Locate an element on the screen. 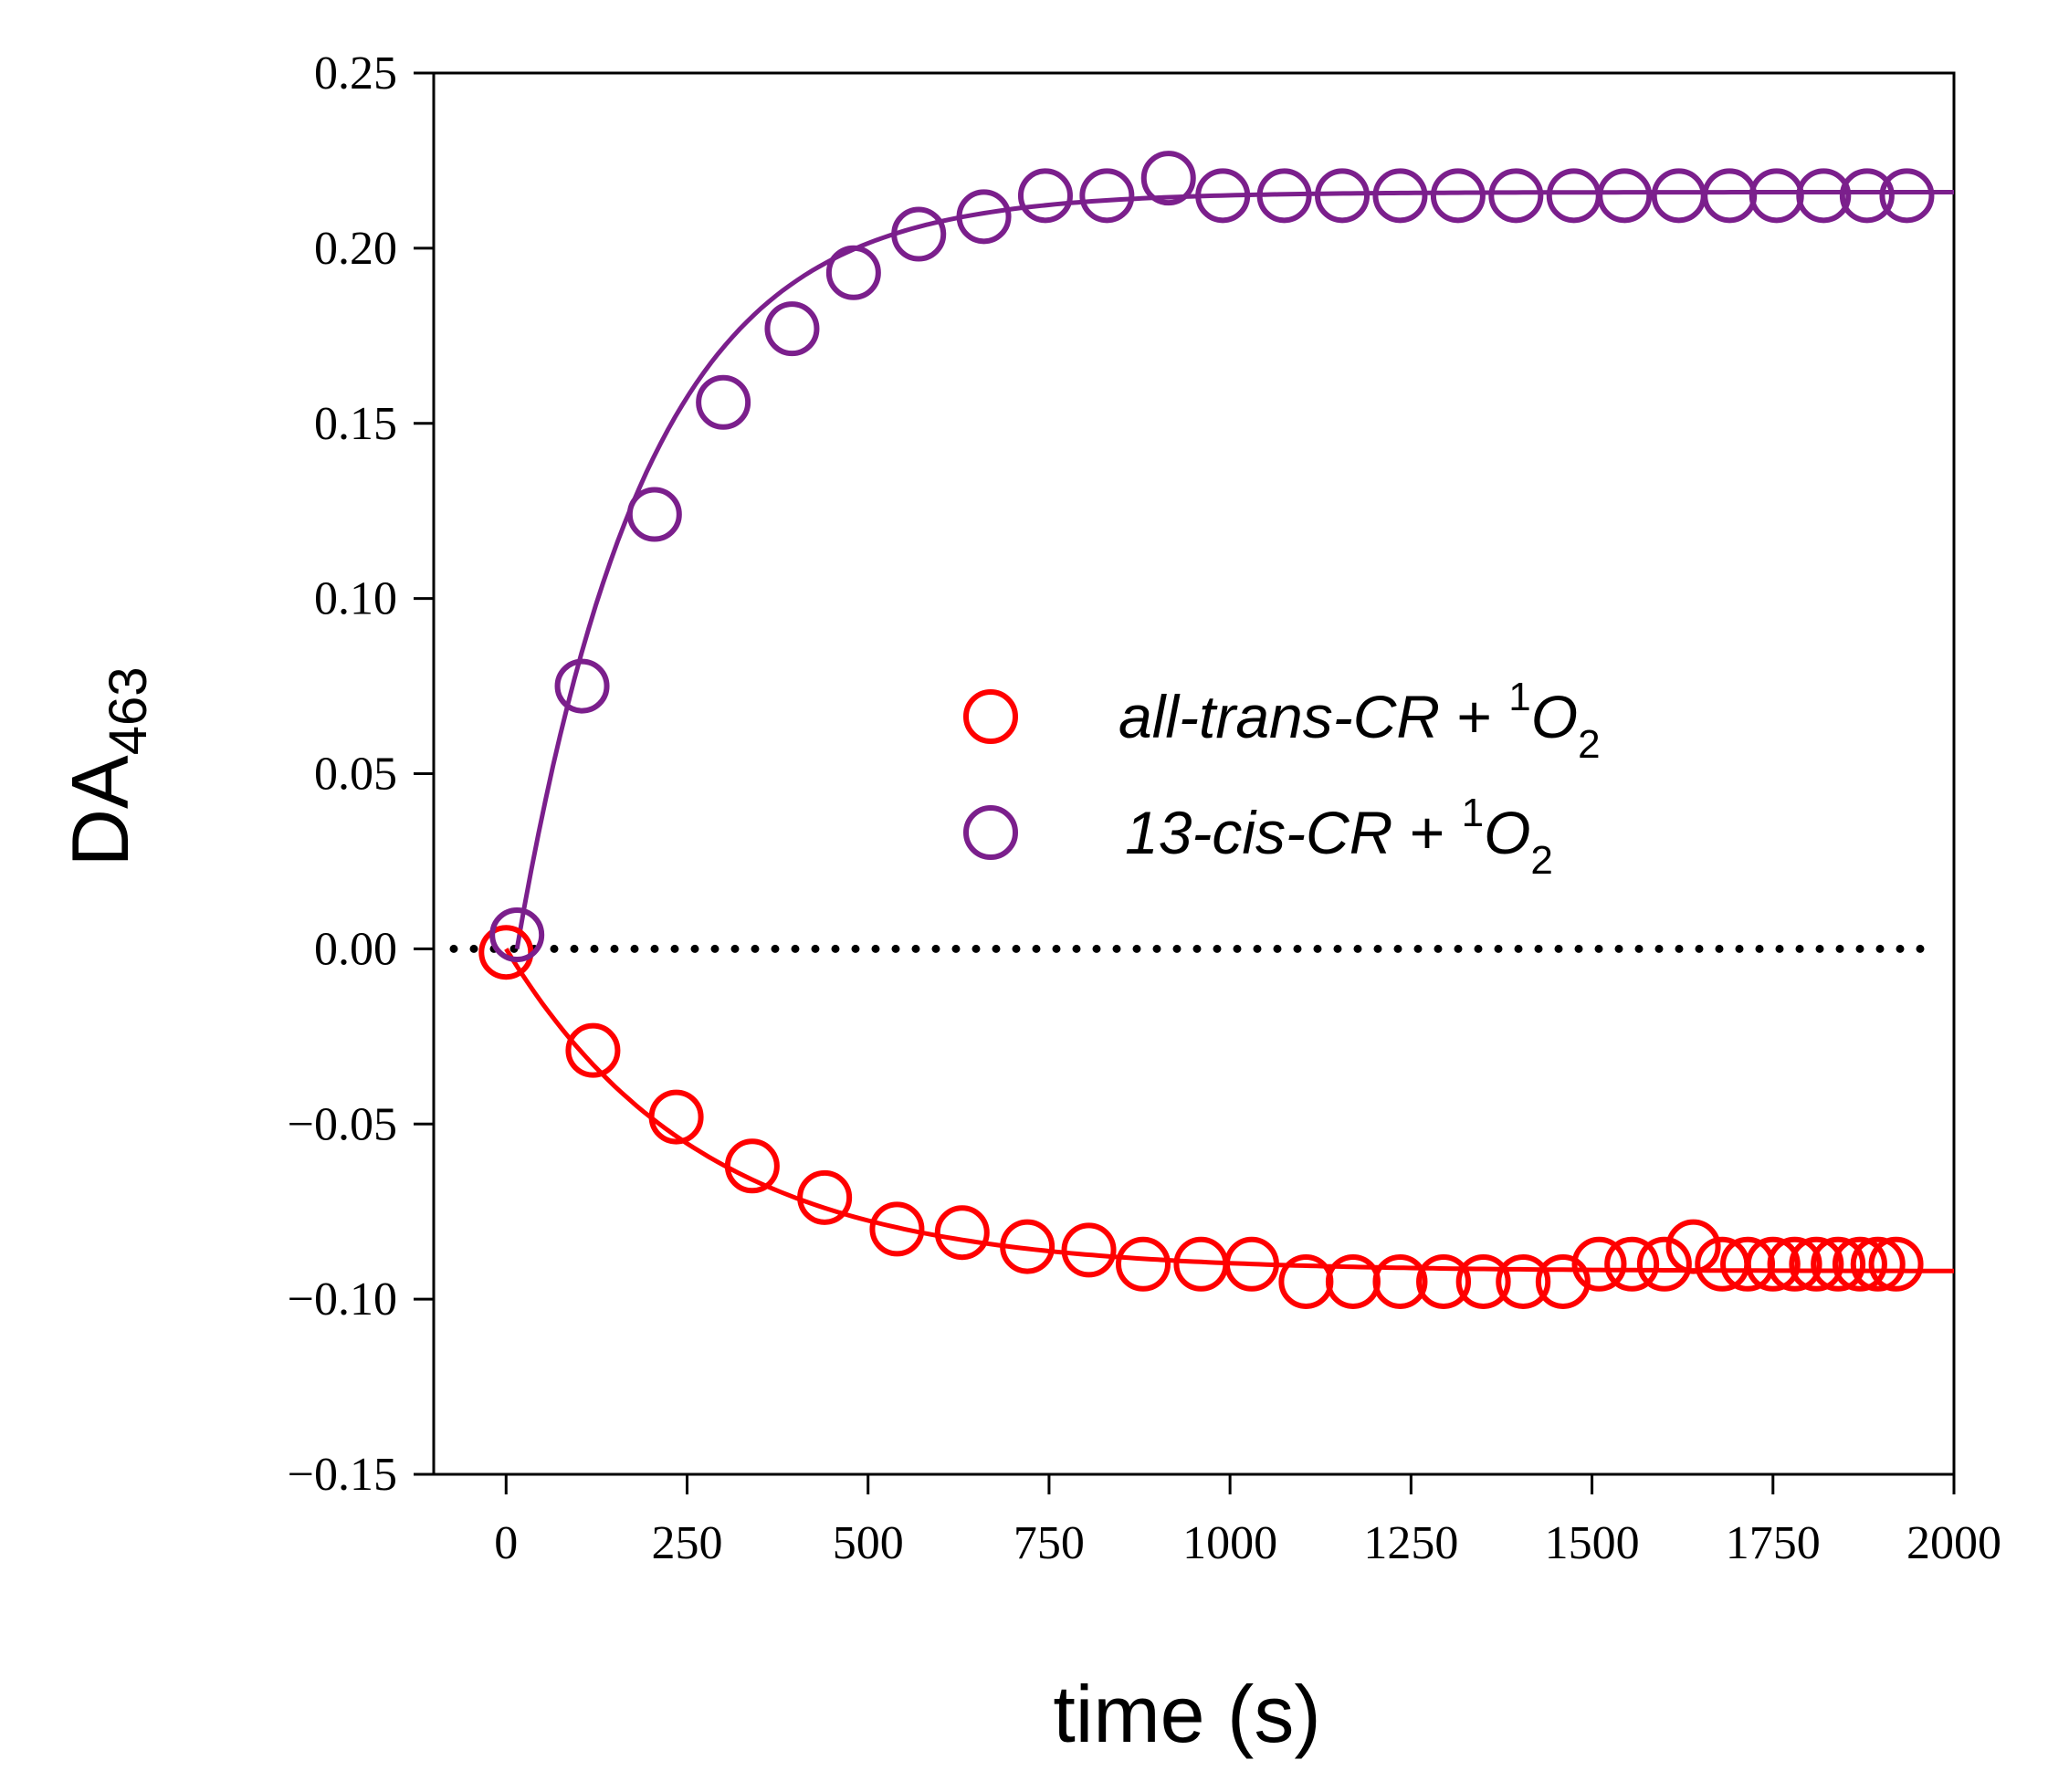 The image size is (2069, 1792). y-tick-label: 0.00 is located at coordinates (355, 949).